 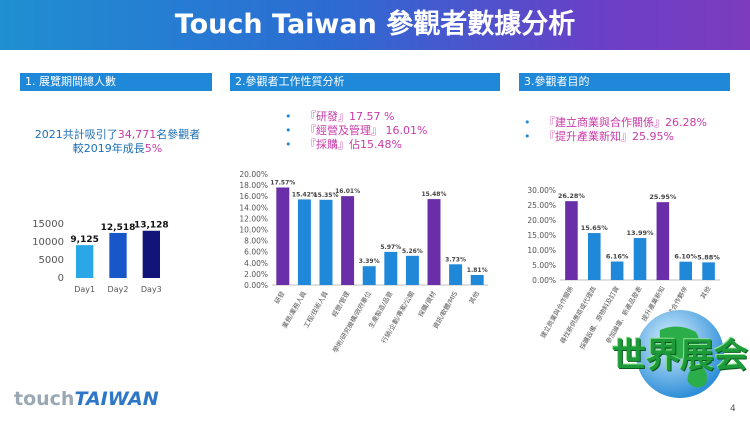 I want to click on data-label: 15.42%, so click(x=304, y=194).